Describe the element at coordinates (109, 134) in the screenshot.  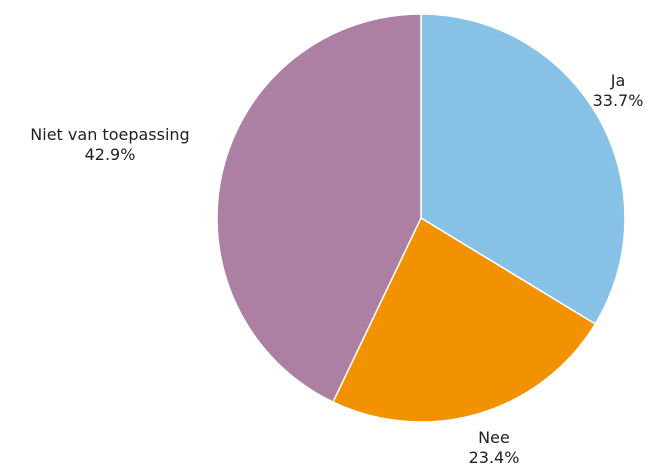
I see `slice-label: Niet van toepassing` at that location.